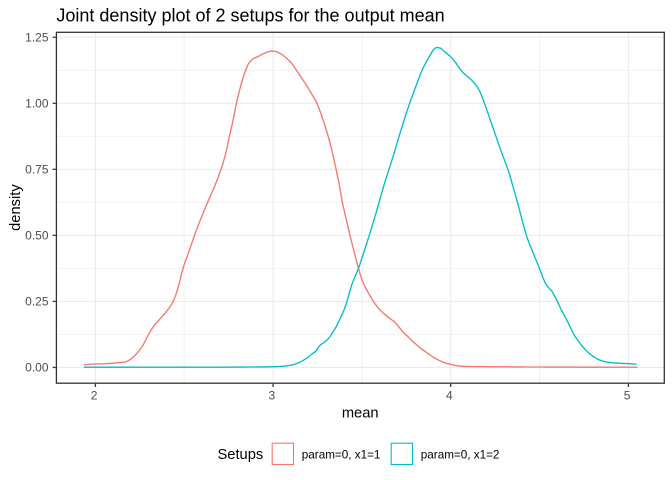 This screenshot has width=672, height=480. Describe the element at coordinates (94, 396) in the screenshot. I see `svg-text: 2` at that location.